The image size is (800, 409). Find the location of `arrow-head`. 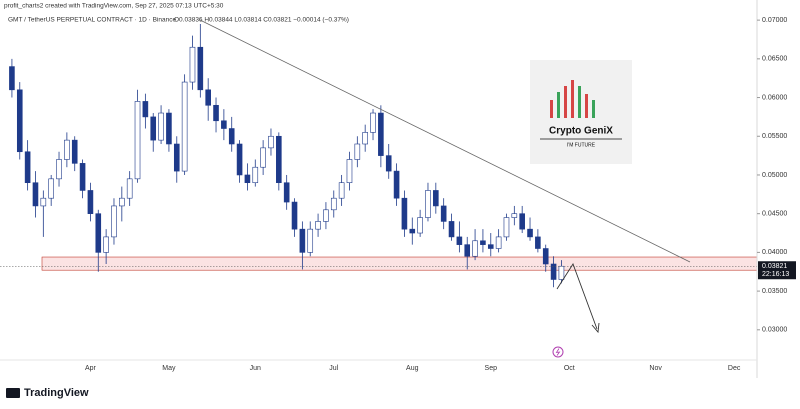

arrow-head is located at coordinates (595, 328).